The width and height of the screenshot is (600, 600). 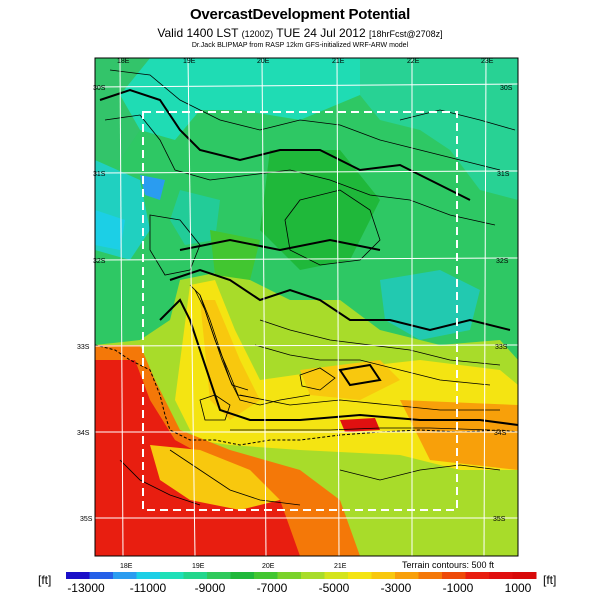 I want to click on field-gold-ridge, so click(x=230, y=360).